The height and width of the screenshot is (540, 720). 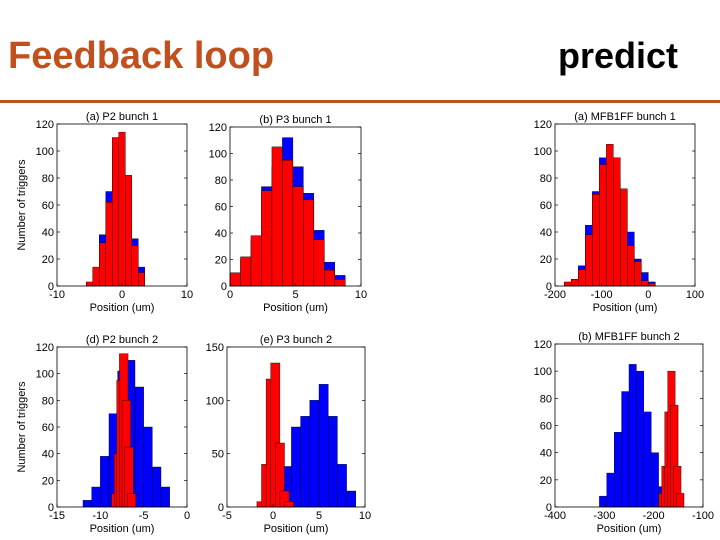 I want to click on chart-title: (b) P3 bunch 1, so click(x=295, y=120).